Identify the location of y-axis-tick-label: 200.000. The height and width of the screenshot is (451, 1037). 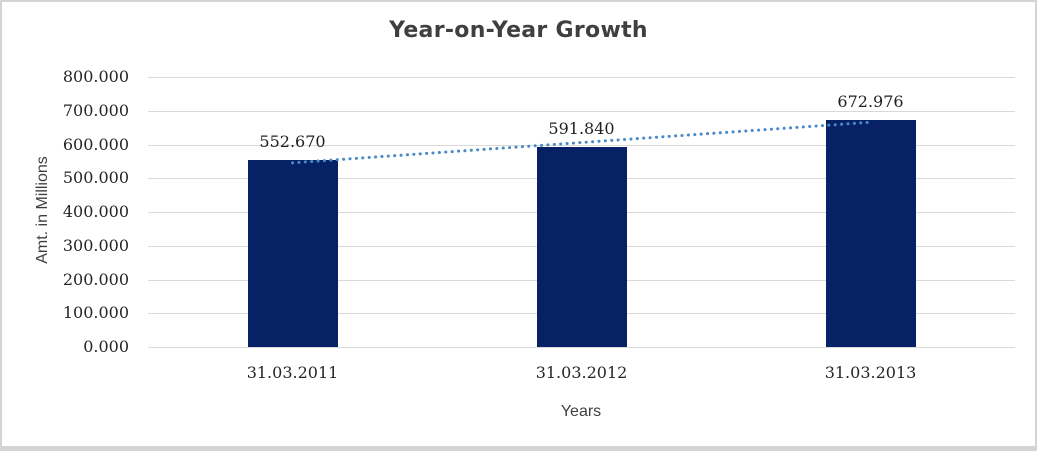
(95, 279).